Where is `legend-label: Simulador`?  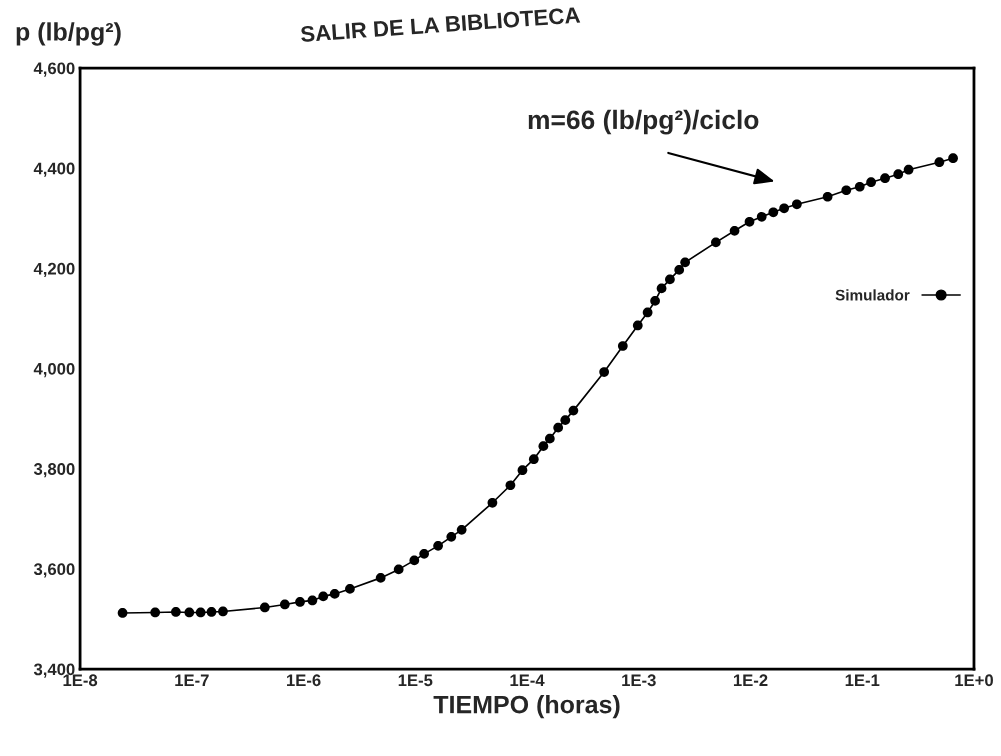
legend-label: Simulador is located at coordinates (872, 295).